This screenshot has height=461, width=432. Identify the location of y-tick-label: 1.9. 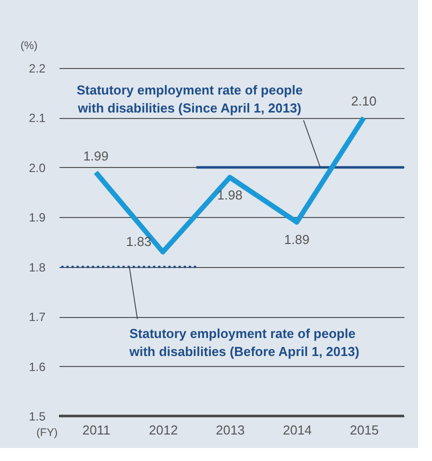
(37, 217).